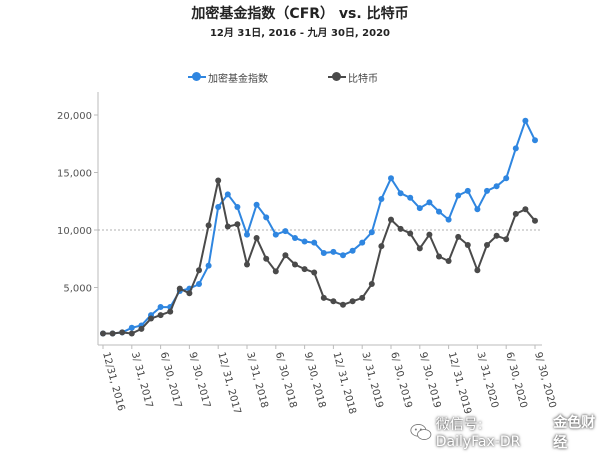  I want to click on watermark-text: 微信号: DailyFax-DR, so click(478, 433).